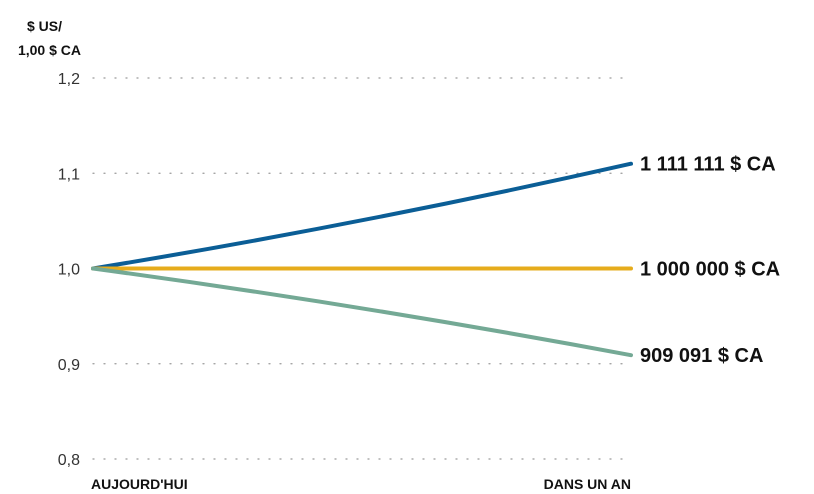 Image resolution: width=814 pixels, height=494 pixels. Describe the element at coordinates (49, 50) in the screenshot. I see `y-axis-label-line-2: 1,00 $ CA` at that location.